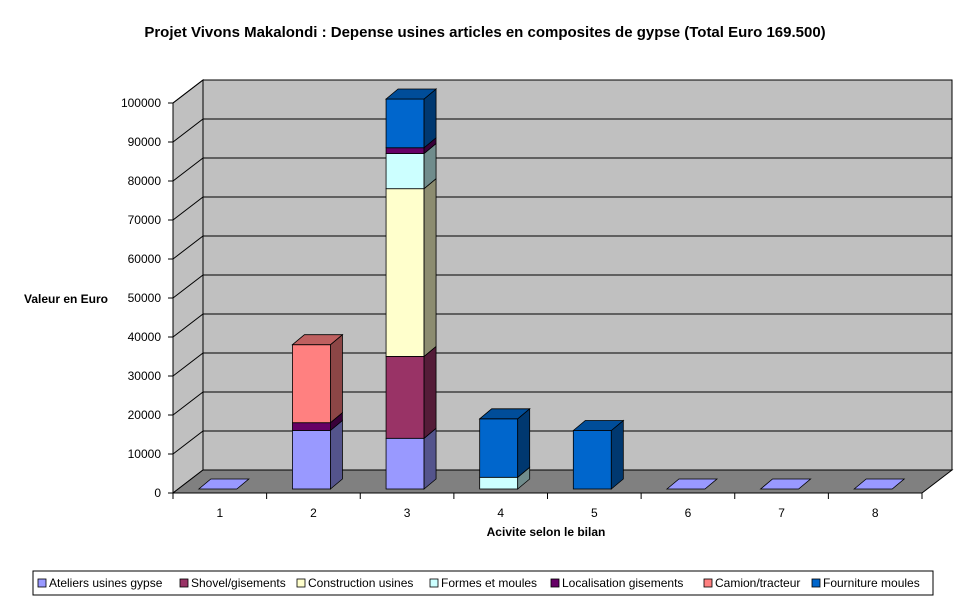 This screenshot has height=604, width=970. I want to click on legend-item: Formes et moules, so click(483, 583).